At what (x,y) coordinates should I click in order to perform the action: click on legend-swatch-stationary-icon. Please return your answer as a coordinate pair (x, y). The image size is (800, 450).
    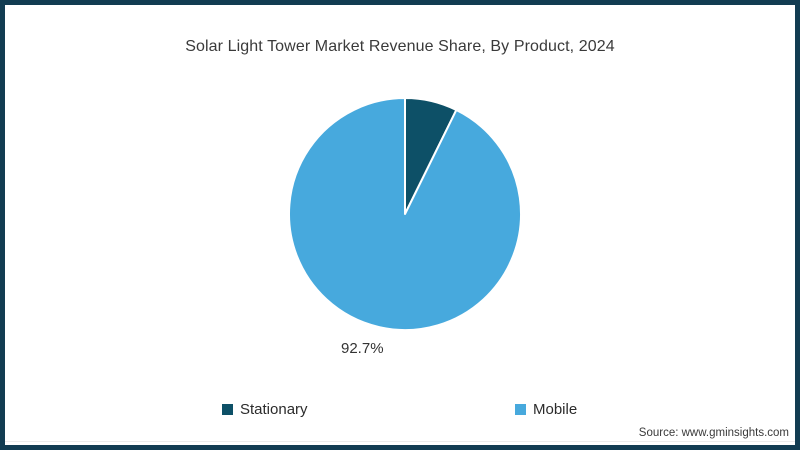
    Looking at the image, I should click on (227, 409).